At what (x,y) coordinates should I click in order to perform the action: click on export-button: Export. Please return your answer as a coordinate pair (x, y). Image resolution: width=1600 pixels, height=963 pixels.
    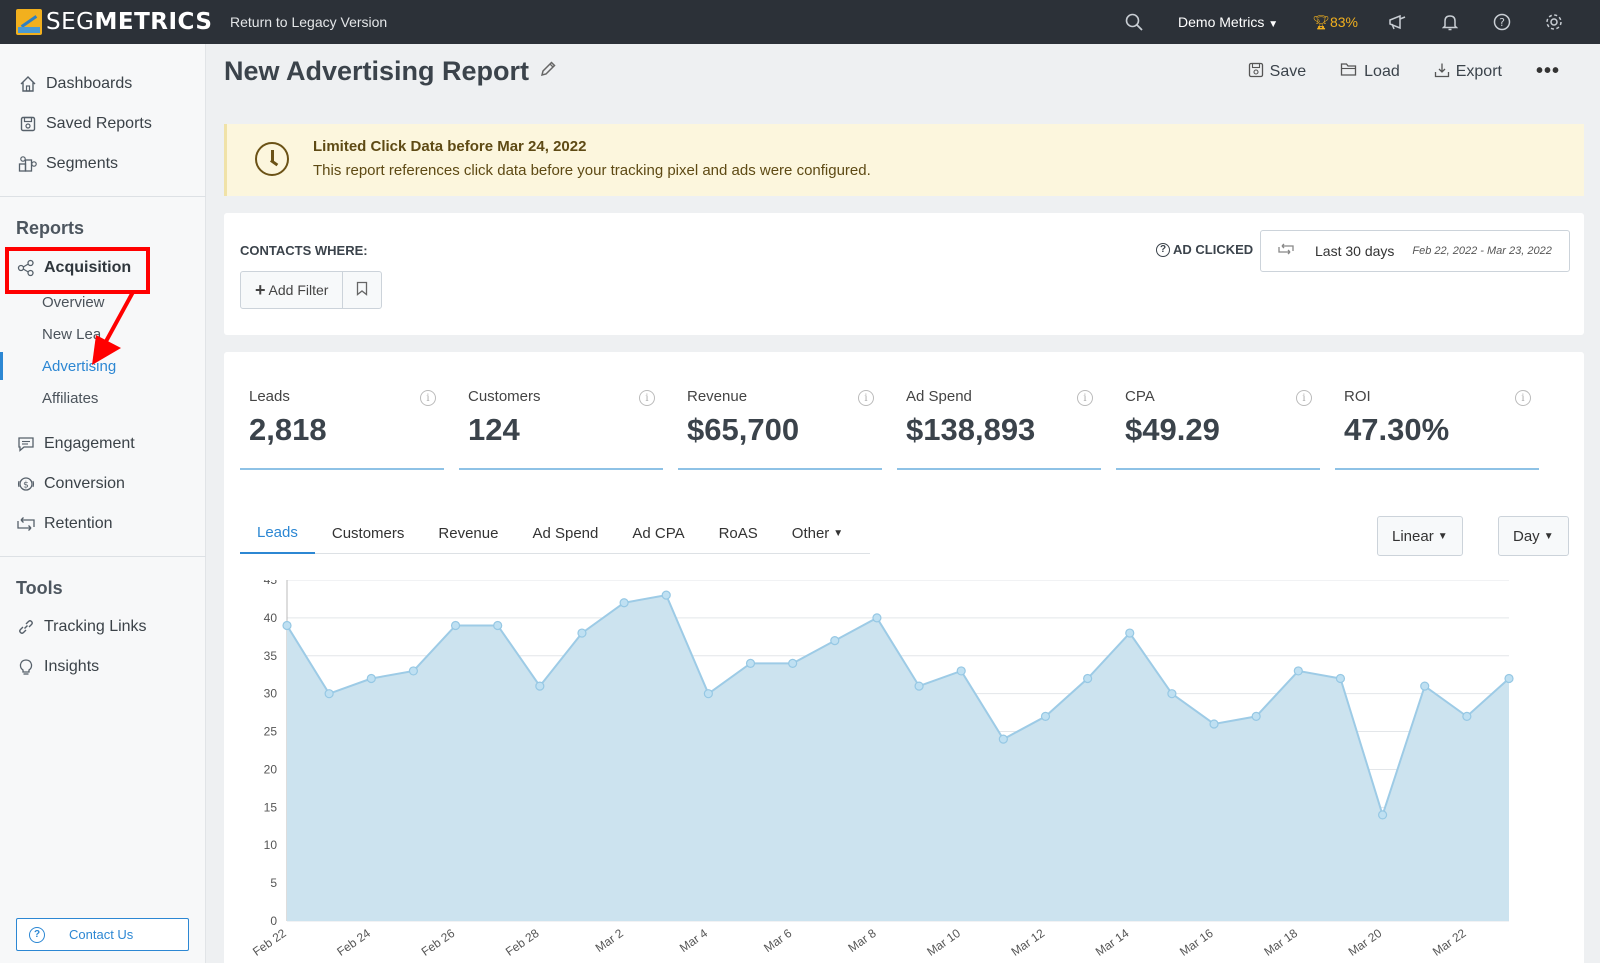
    Looking at the image, I should click on (1468, 72).